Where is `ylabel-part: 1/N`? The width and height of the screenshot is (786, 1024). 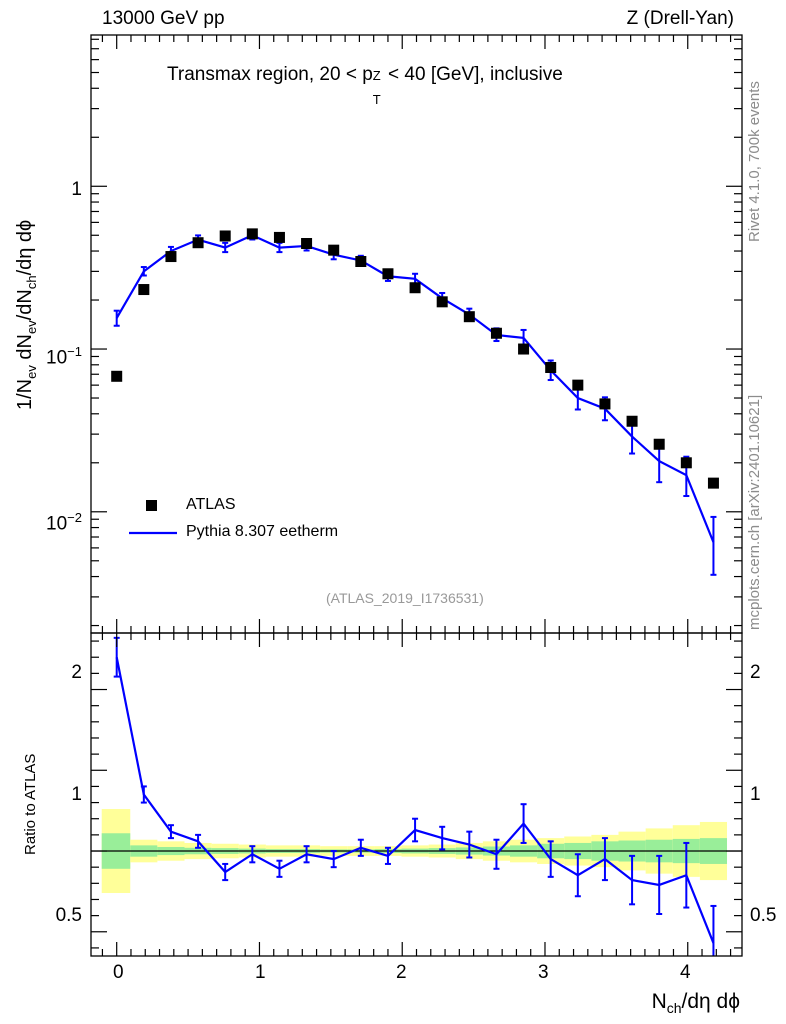
ylabel-part: 1/N is located at coordinates (25, 394).